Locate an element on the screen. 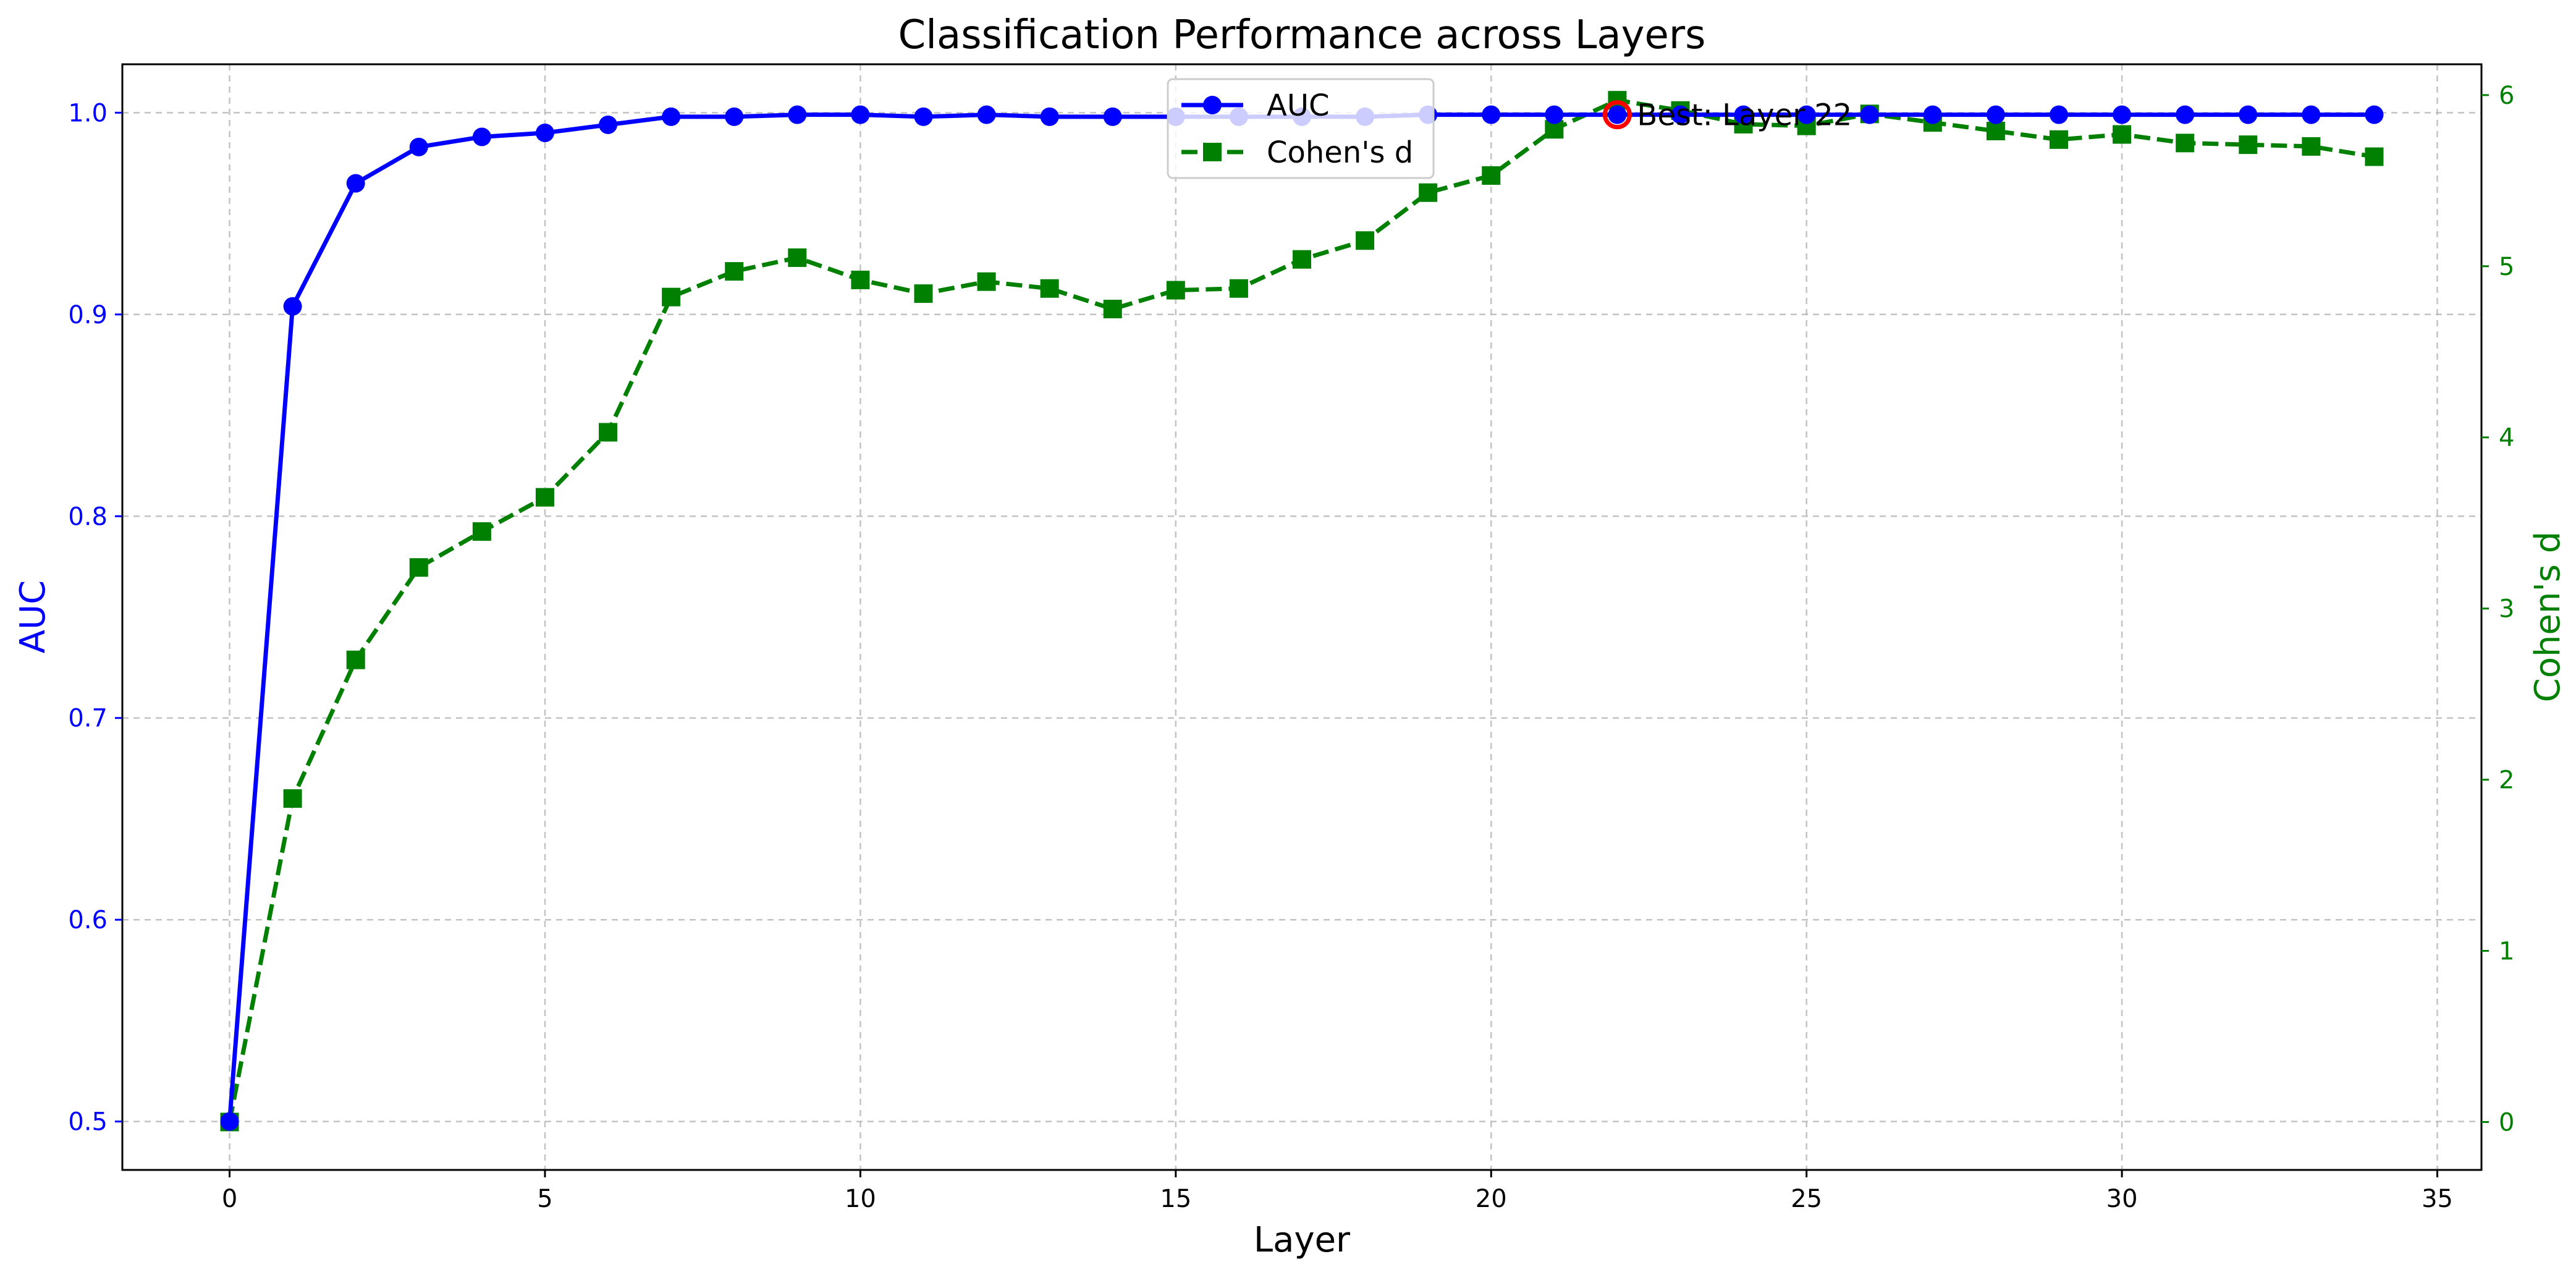 The image size is (2576, 1275). legend-item-cohen-s-d: Cohen's d is located at coordinates (1297, 152).